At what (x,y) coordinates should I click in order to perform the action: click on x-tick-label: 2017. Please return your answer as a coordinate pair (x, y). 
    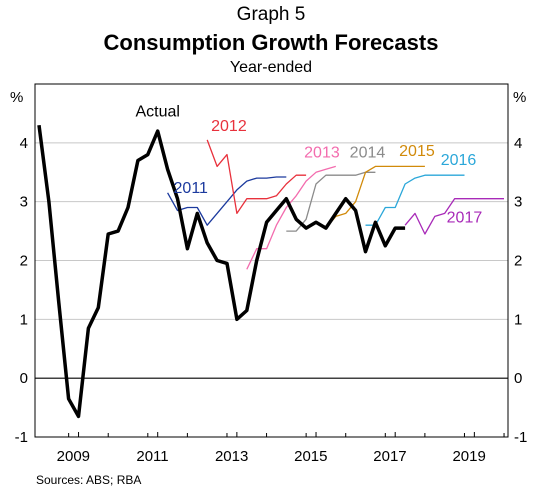
    Looking at the image, I should click on (389, 456).